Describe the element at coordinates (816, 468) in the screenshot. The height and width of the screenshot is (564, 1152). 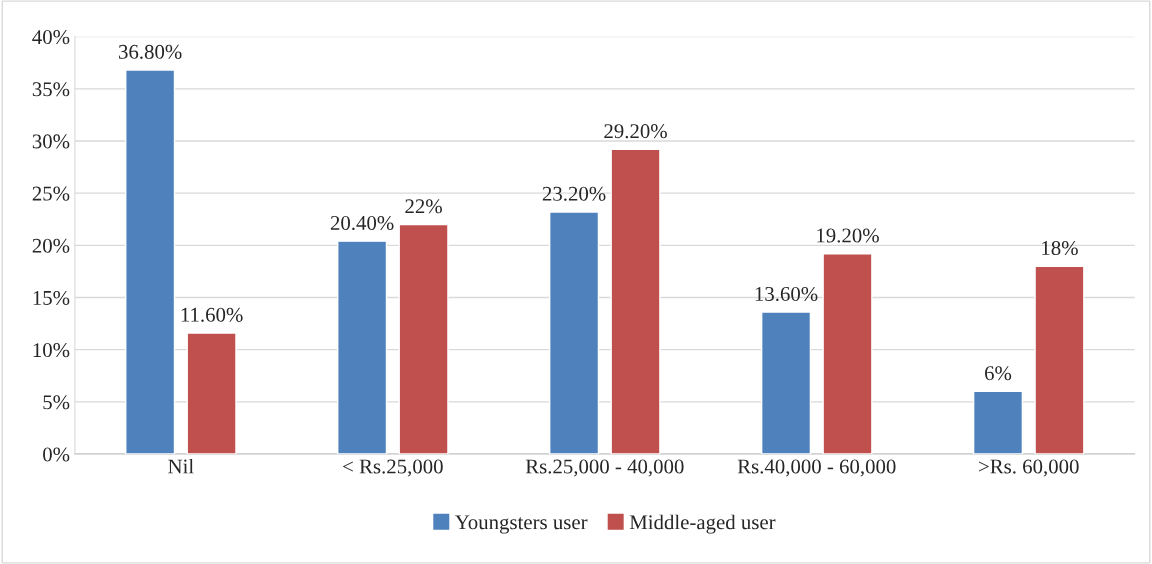
I see `x-tick-label: Rs.40,000 - 60,000` at that location.